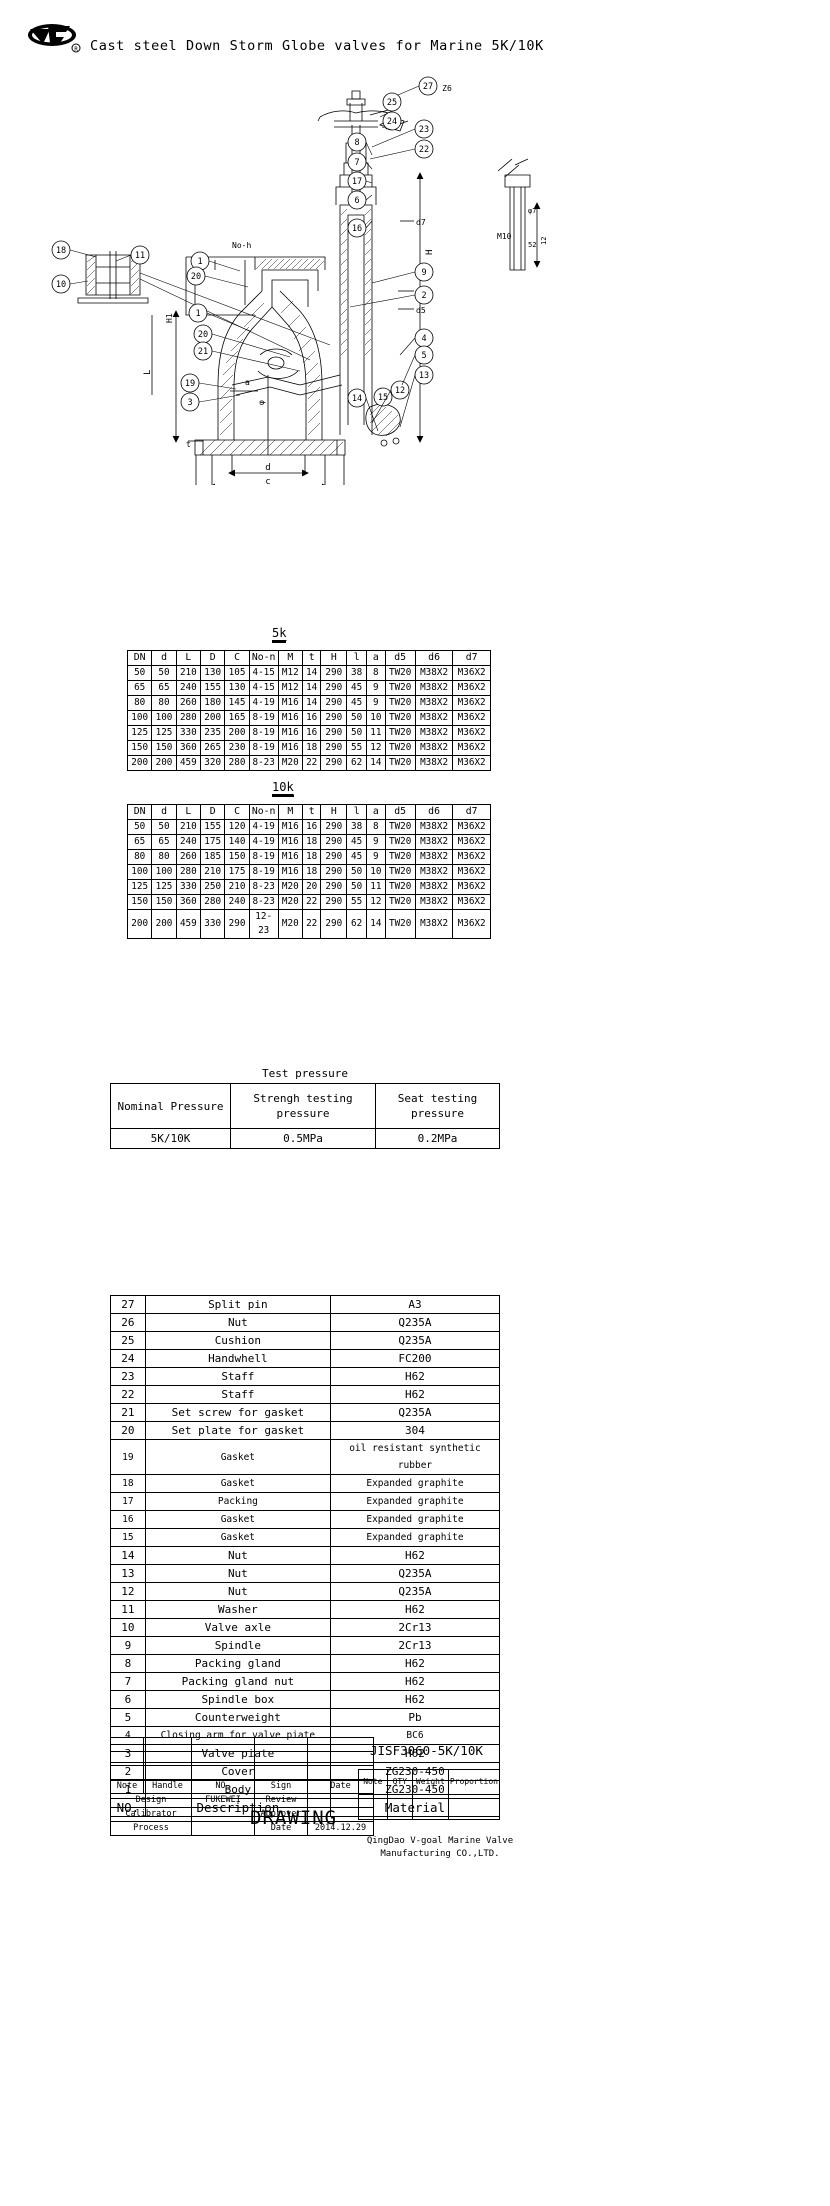 This screenshot has height=2206, width=830. I want to click on table-cell: 50, so click(357, 733).